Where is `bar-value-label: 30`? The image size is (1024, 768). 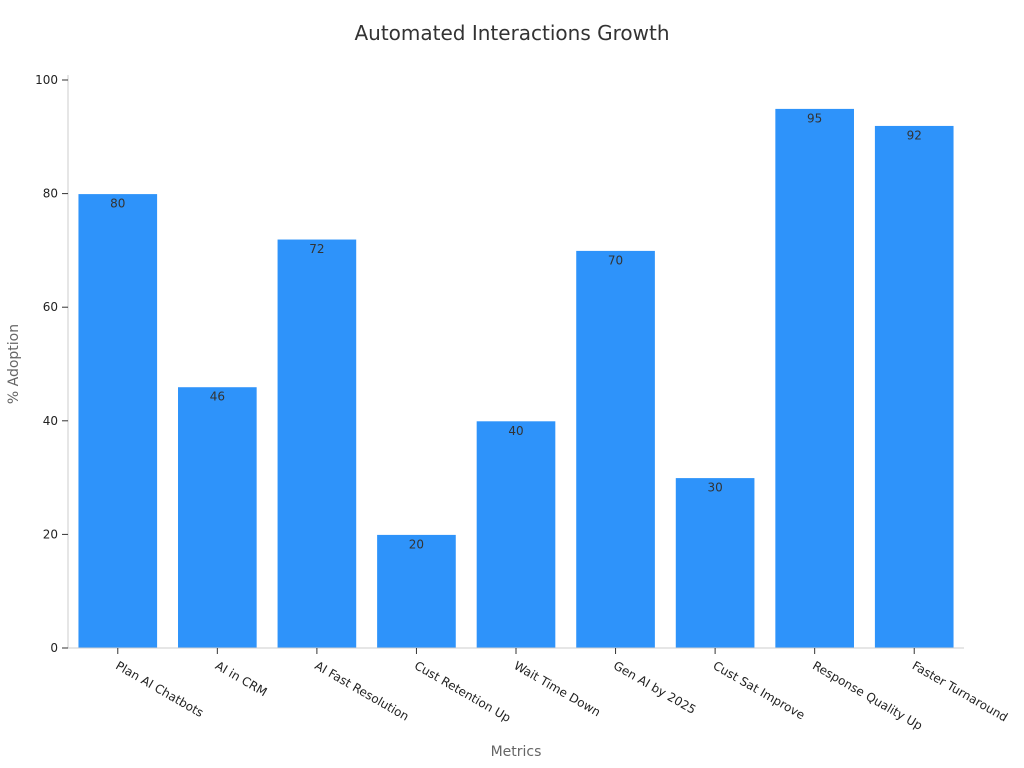
bar-value-label: 30 is located at coordinates (714, 488).